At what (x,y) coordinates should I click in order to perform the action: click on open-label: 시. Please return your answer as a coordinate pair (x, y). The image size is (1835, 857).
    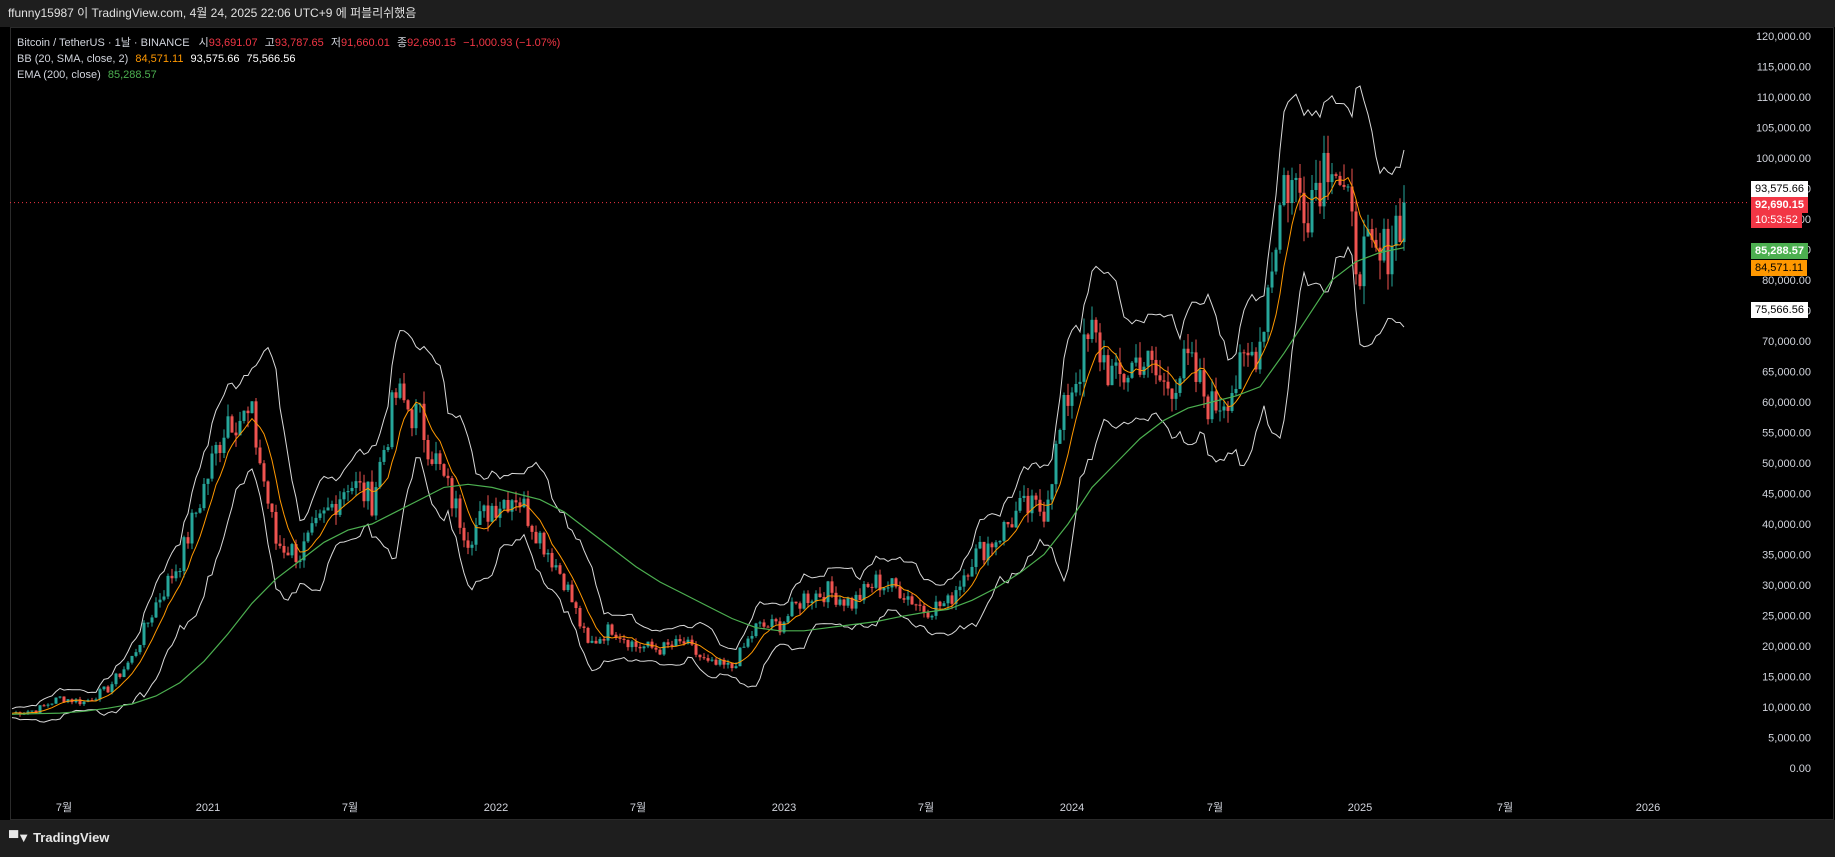
    Looking at the image, I should click on (203, 43).